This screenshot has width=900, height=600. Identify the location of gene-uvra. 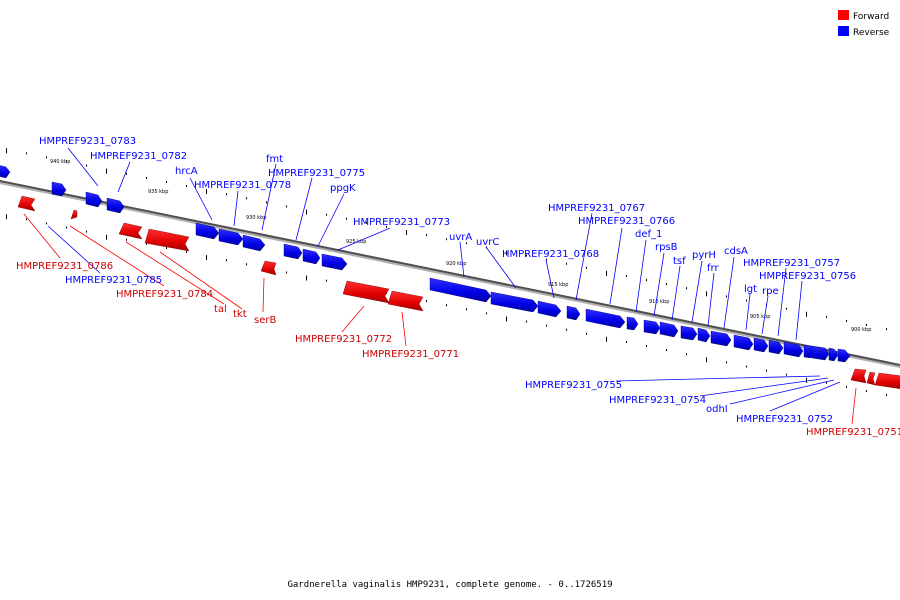
(460, 290).